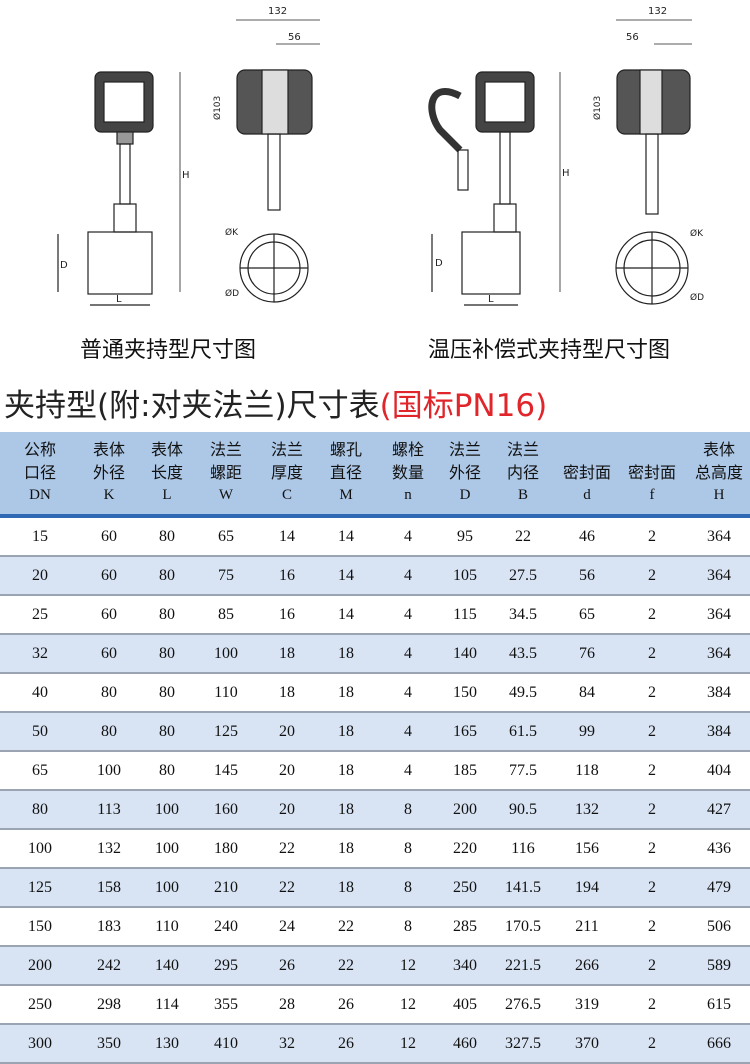 The image size is (750, 1064). I want to click on header-line2: 螺距, so click(225, 472).